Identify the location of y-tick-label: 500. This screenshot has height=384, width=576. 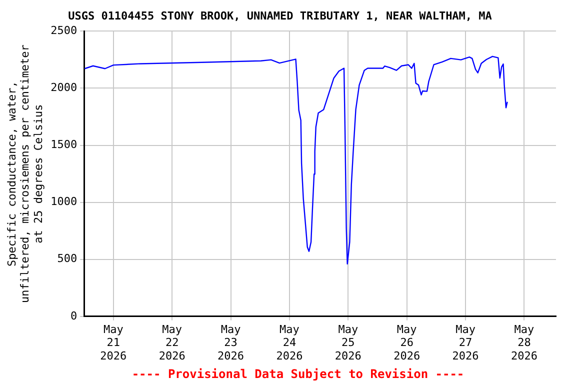
(67, 259).